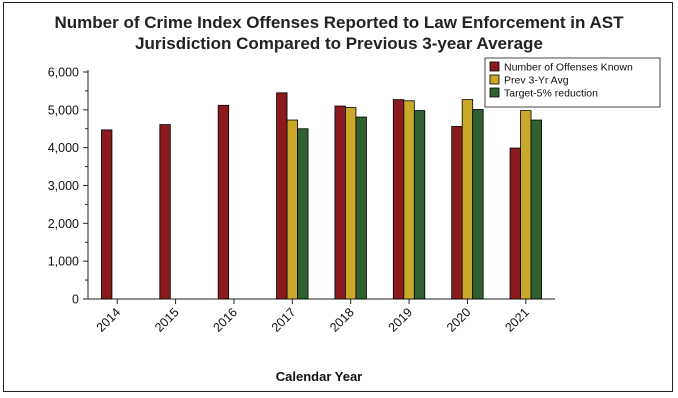  I want to click on x-tick-label: 2014, so click(109, 320).